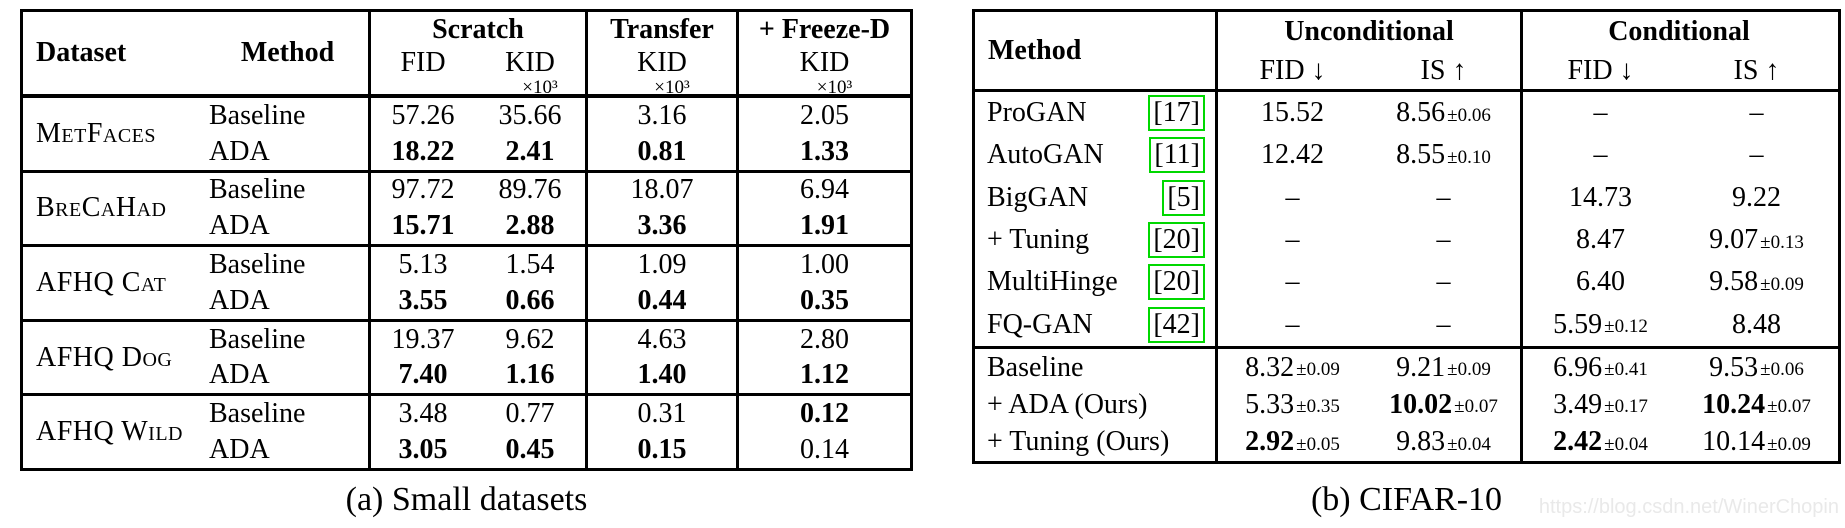  I want to click on citation-link: [17], so click(1176, 113).